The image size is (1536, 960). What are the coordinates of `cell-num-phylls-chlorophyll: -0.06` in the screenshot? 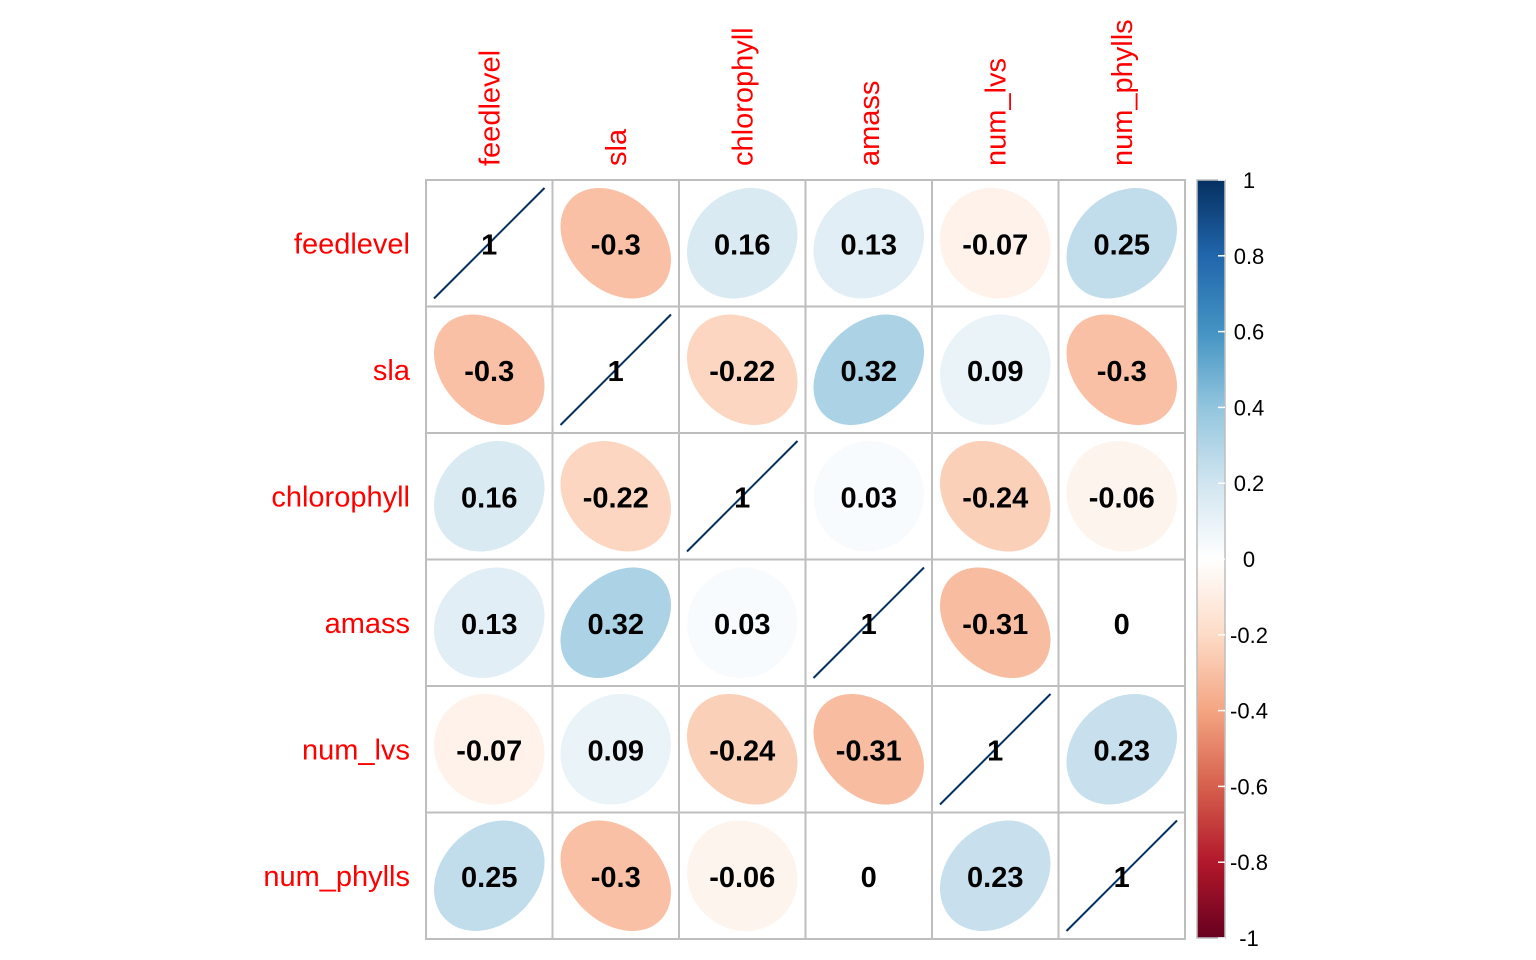 It's located at (742, 875).